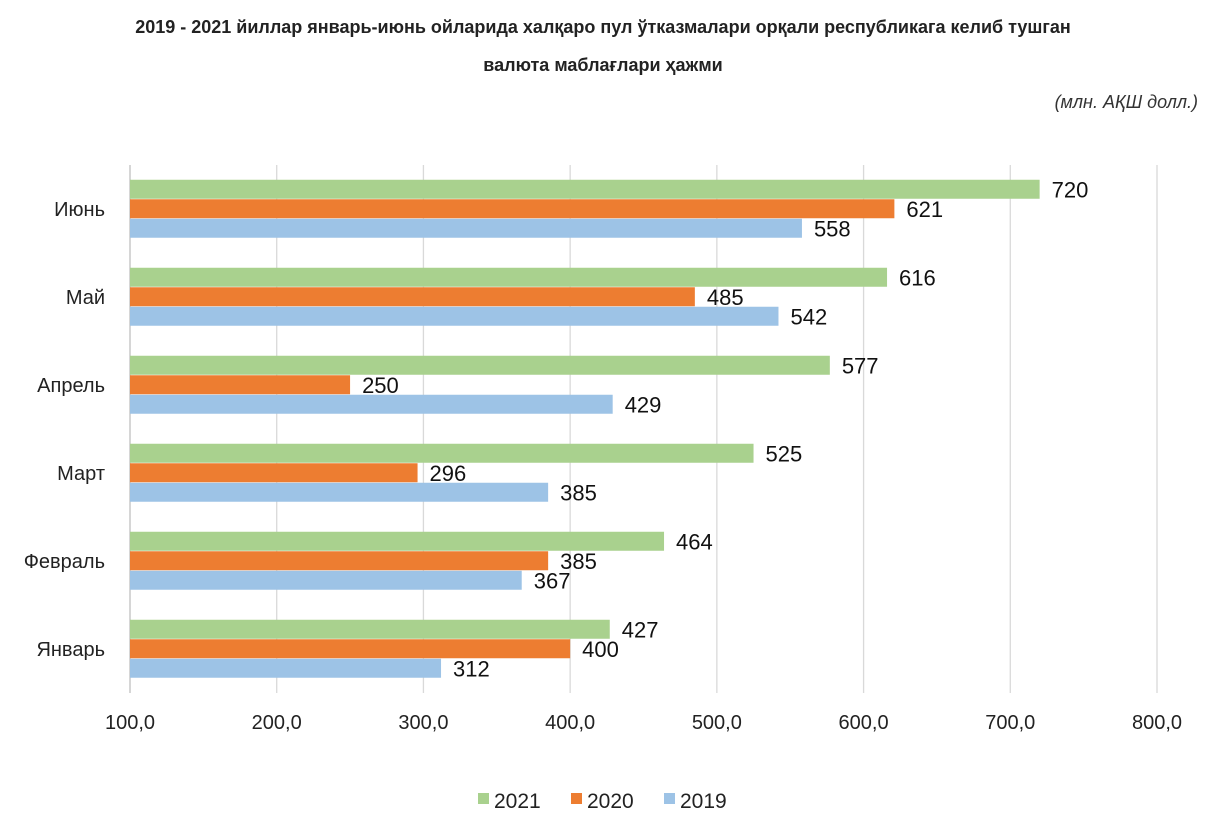 The height and width of the screenshot is (821, 1206). I want to click on data-label-2021: 525, so click(784, 454).